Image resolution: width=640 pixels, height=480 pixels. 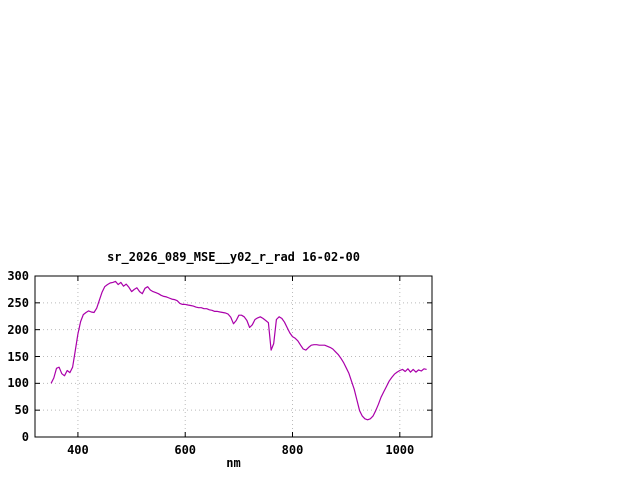 I want to click on chart-title: sr_2026_089_MSE__y02_r_rad 16-02-00, so click(x=233, y=257).